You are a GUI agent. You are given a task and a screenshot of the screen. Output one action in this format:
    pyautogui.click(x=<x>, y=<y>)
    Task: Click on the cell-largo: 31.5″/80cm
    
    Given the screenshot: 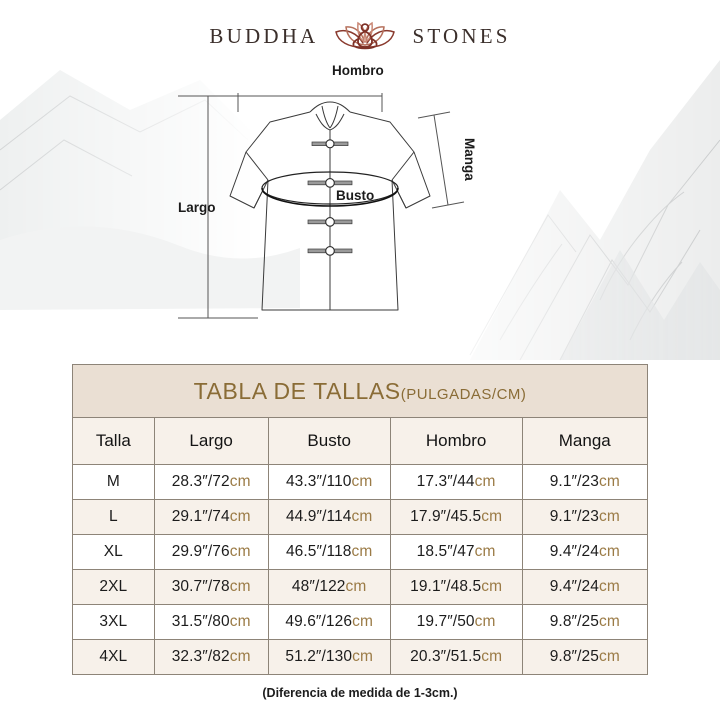 What is the action you would take?
    pyautogui.click(x=211, y=622)
    